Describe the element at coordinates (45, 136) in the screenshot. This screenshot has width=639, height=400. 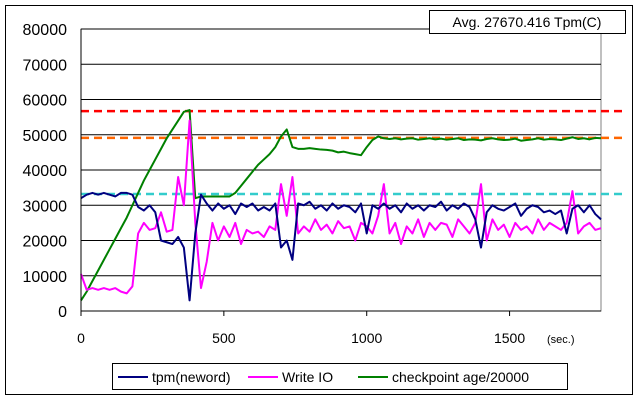
I see `y-tick-label: 50000` at that location.